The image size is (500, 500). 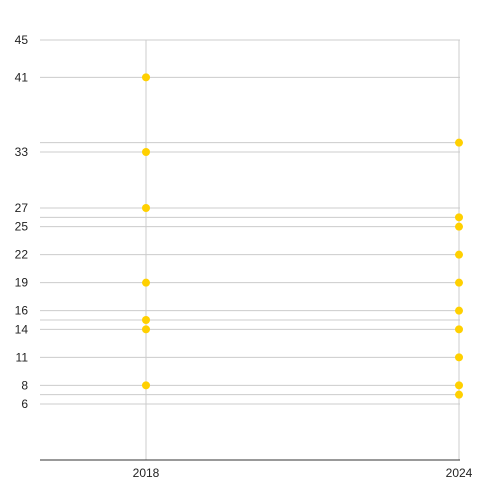 I want to click on y-tick-label: 45, so click(x=22, y=40).